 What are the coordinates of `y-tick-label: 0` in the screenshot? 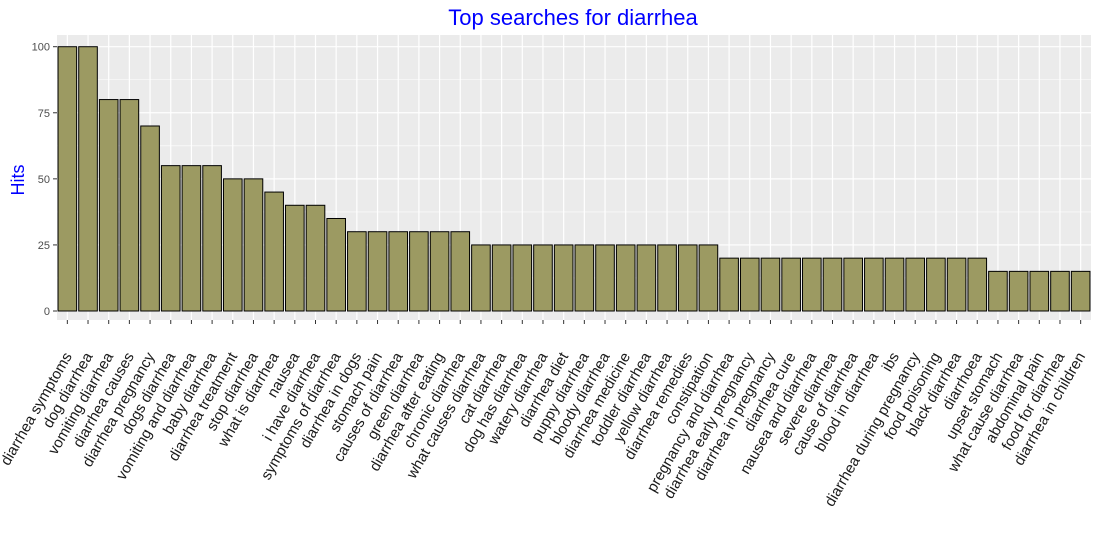 It's located at (47, 312).